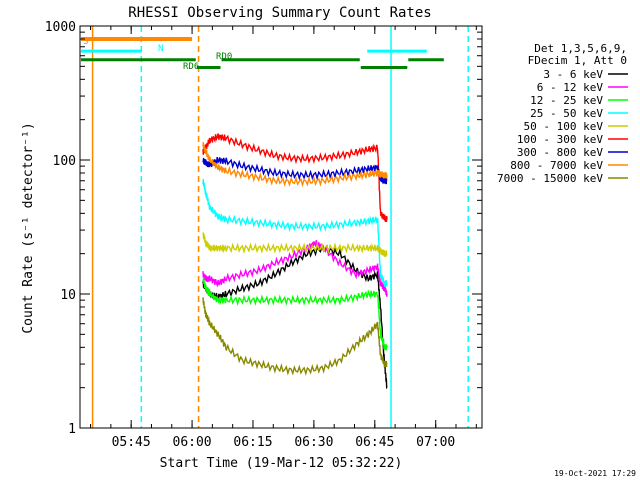  What do you see at coordinates (566, 113) in the screenshot?
I see `legend-label: 25 - 50 keV` at bounding box center [566, 113].